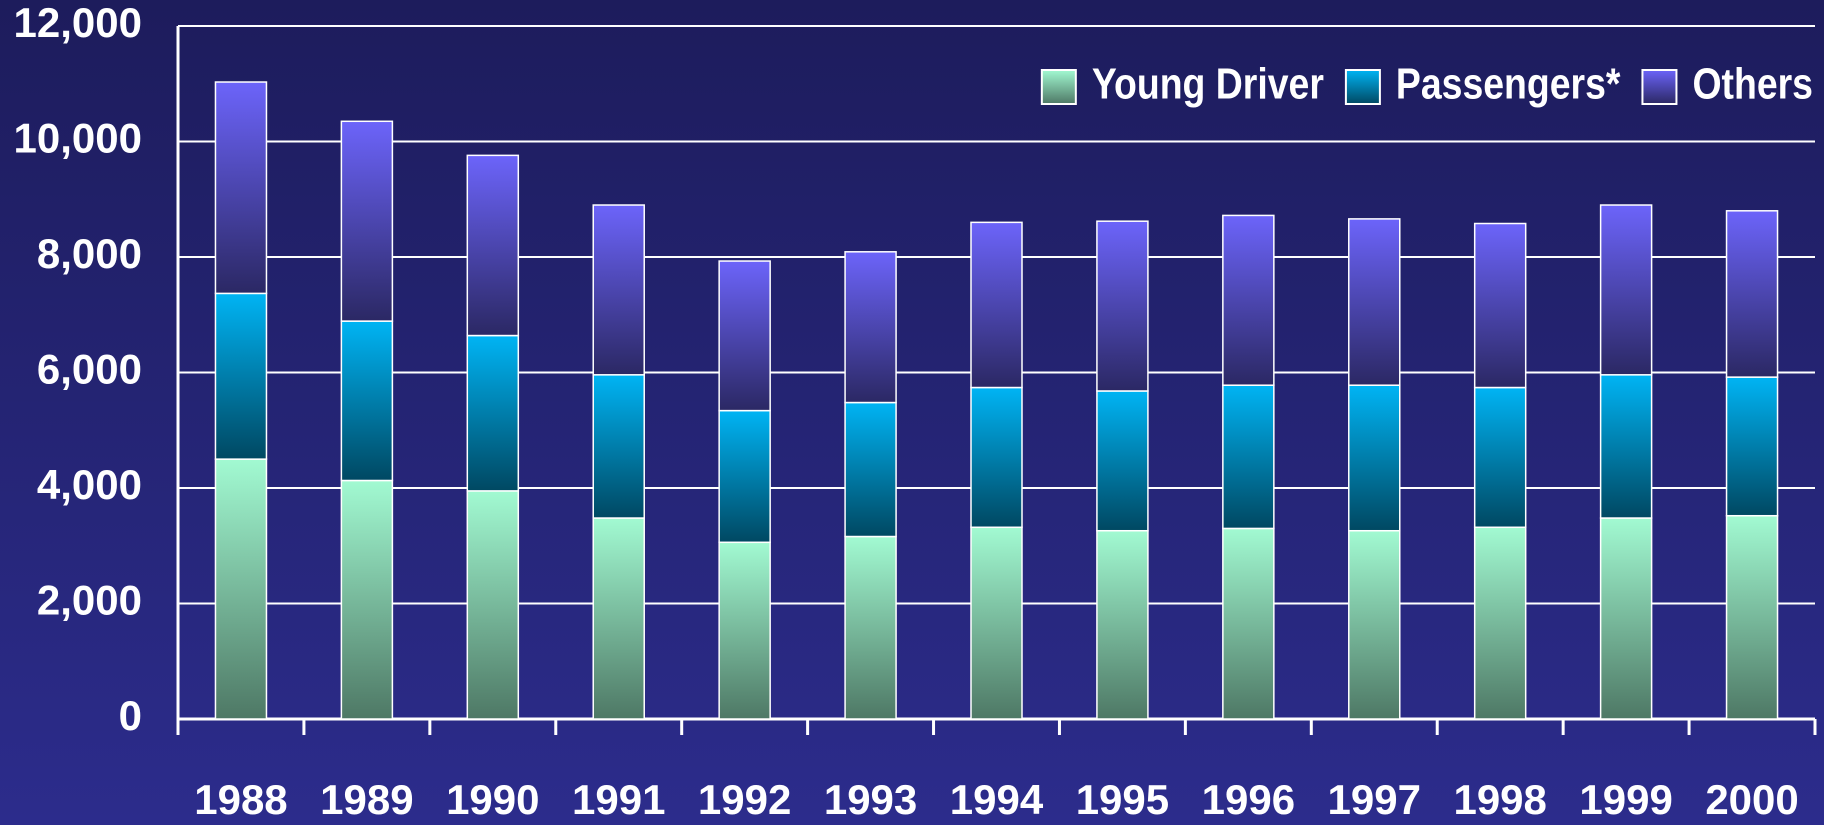  What do you see at coordinates (1374, 799) in the screenshot?
I see `x-tick-label: 1997` at bounding box center [1374, 799].